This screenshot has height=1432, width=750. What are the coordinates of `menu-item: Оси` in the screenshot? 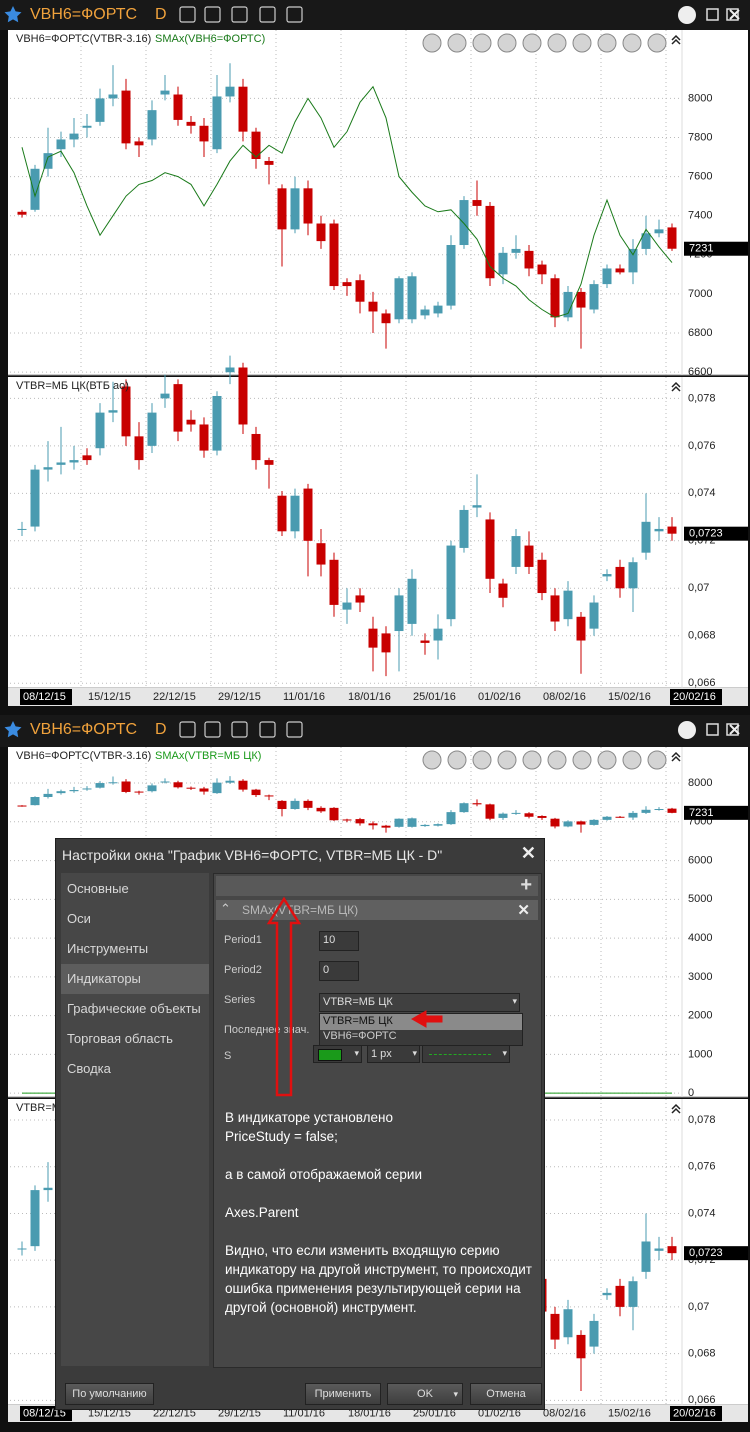 It's located at (79, 918).